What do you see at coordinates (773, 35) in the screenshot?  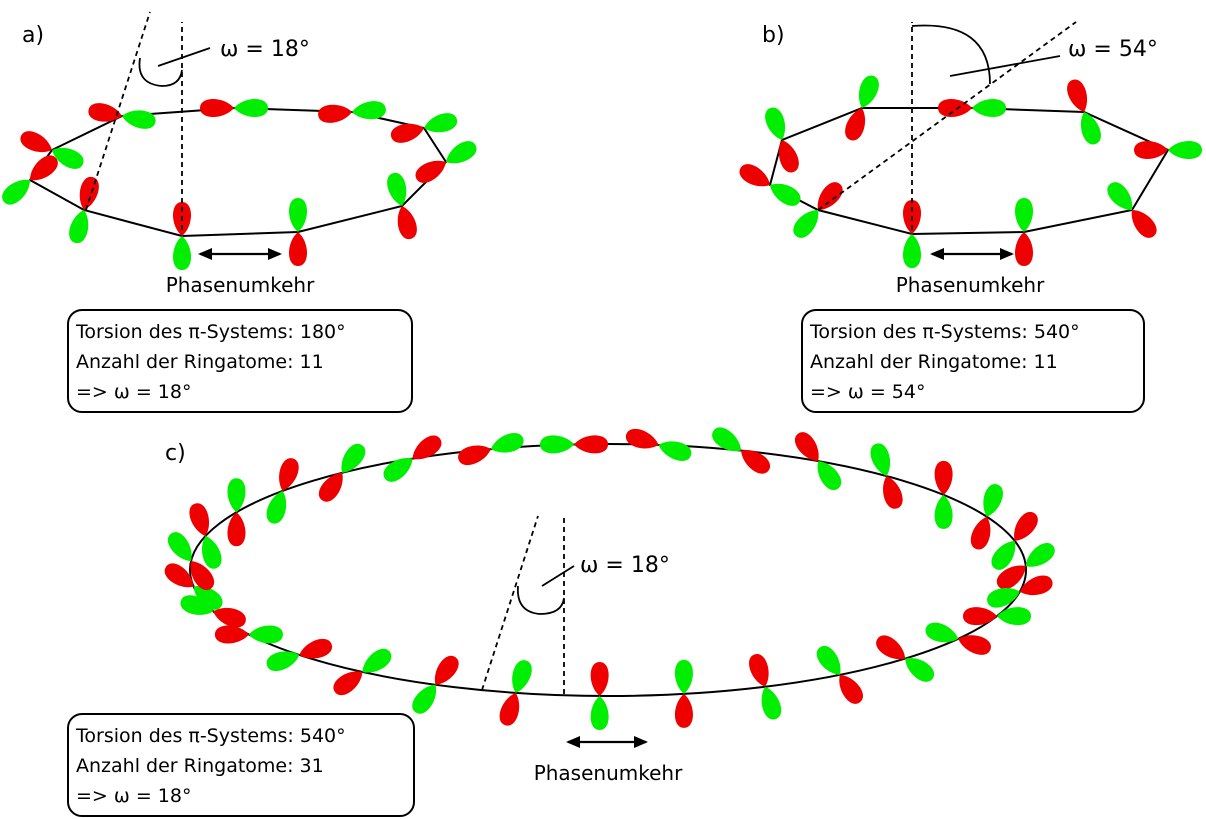 I see `panel-b-label: b)` at bounding box center [773, 35].